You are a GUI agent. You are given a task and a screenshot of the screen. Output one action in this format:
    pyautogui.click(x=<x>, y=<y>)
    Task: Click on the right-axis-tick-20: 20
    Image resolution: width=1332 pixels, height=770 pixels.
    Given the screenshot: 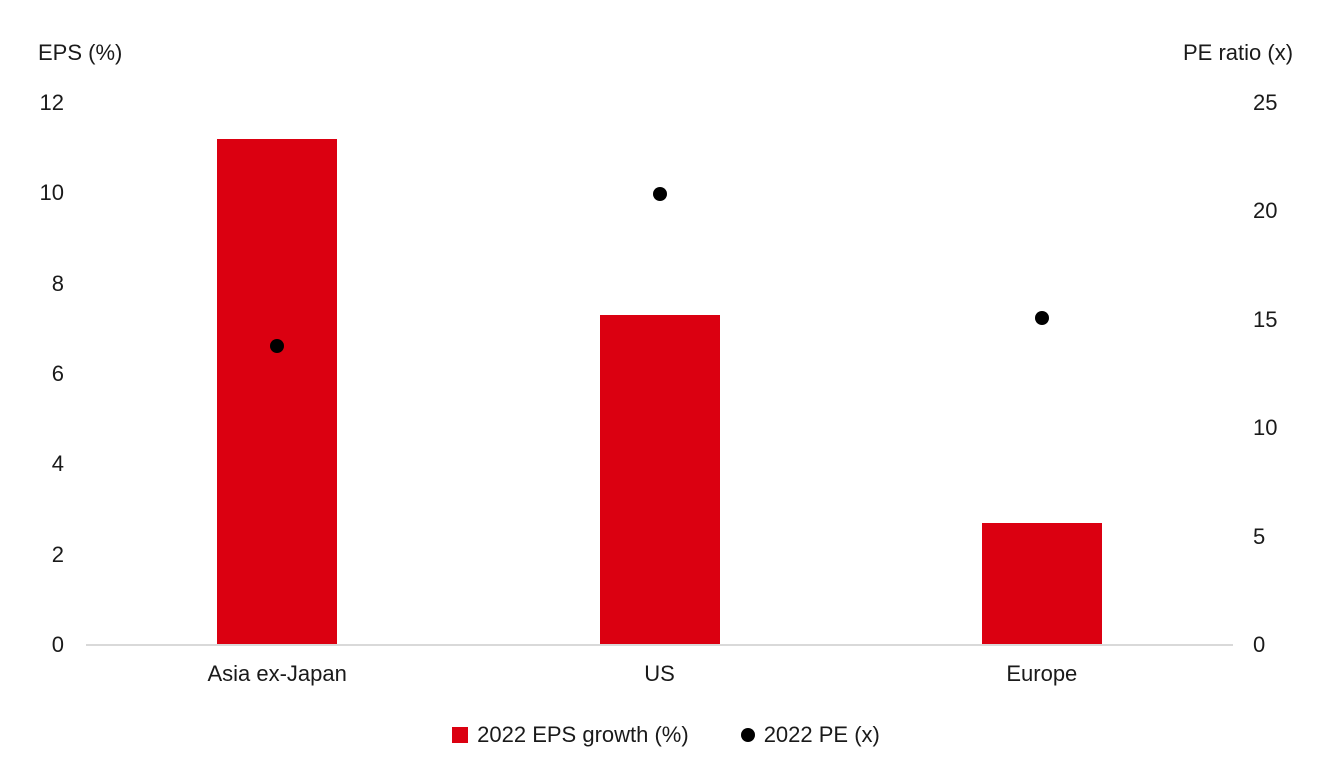 What is the action you would take?
    pyautogui.click(x=1265, y=211)
    